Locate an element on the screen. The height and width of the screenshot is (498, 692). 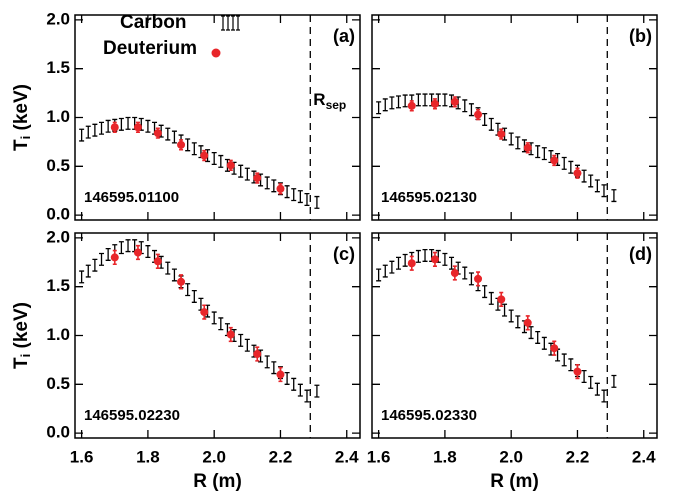
x-tick-label: 1.6 is located at coordinates (379, 456).